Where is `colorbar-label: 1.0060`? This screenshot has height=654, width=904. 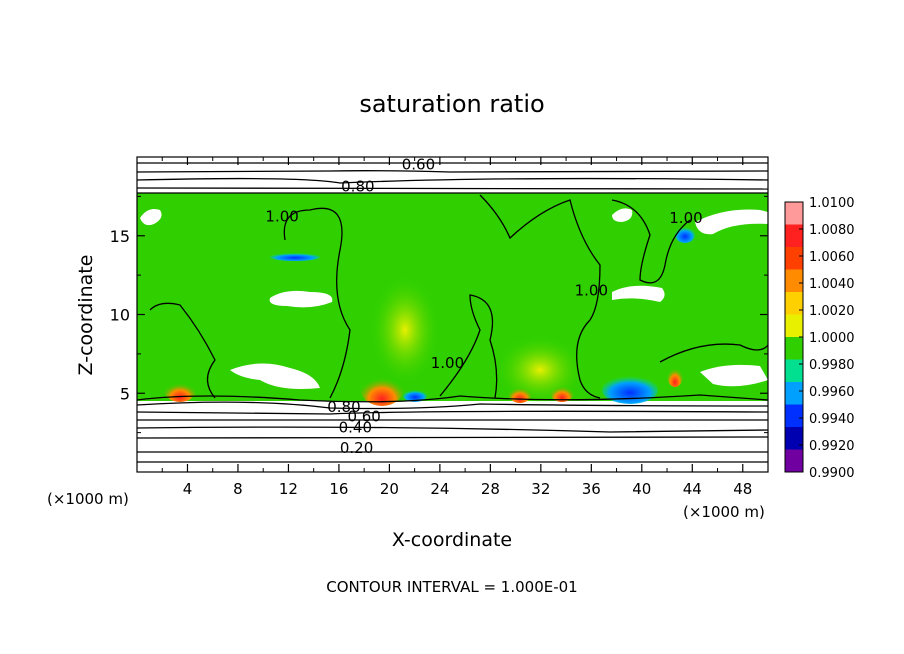 colorbar-label: 1.0060 is located at coordinates (832, 257).